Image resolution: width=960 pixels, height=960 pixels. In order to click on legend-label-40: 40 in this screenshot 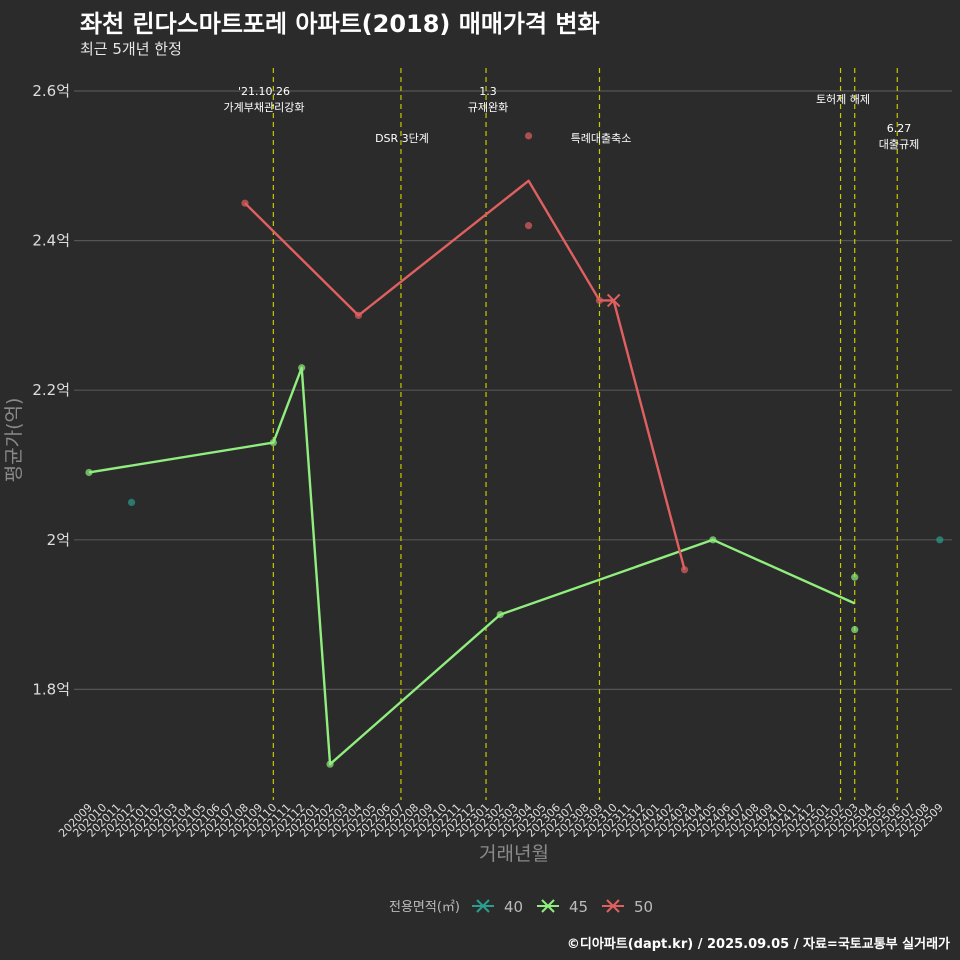, I will do `click(513, 907)`.